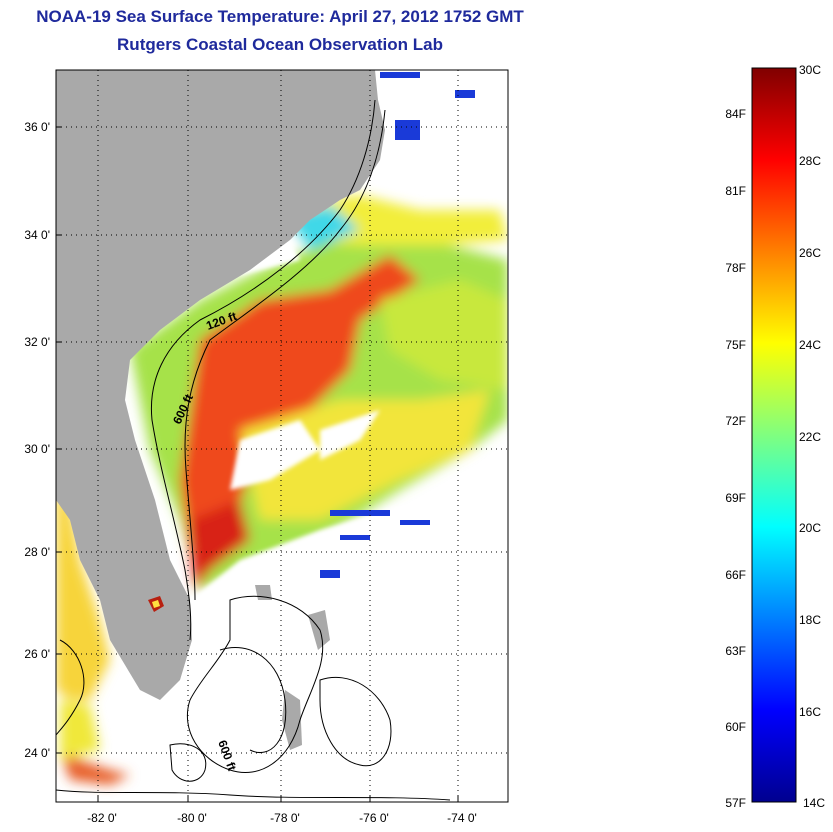 The height and width of the screenshot is (832, 833). Describe the element at coordinates (810, 161) in the screenshot. I see `celsius-label: 28C` at that location.